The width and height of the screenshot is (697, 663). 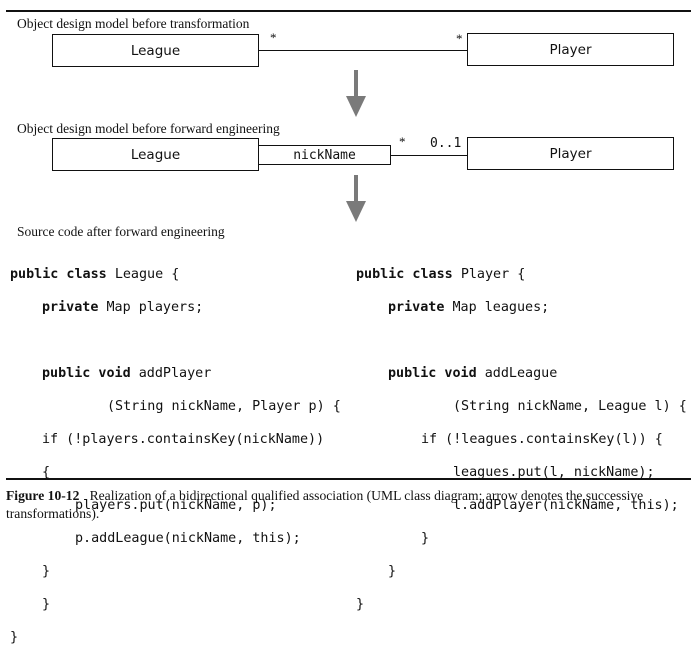 I want to click on association-line, so click(x=363, y=51).